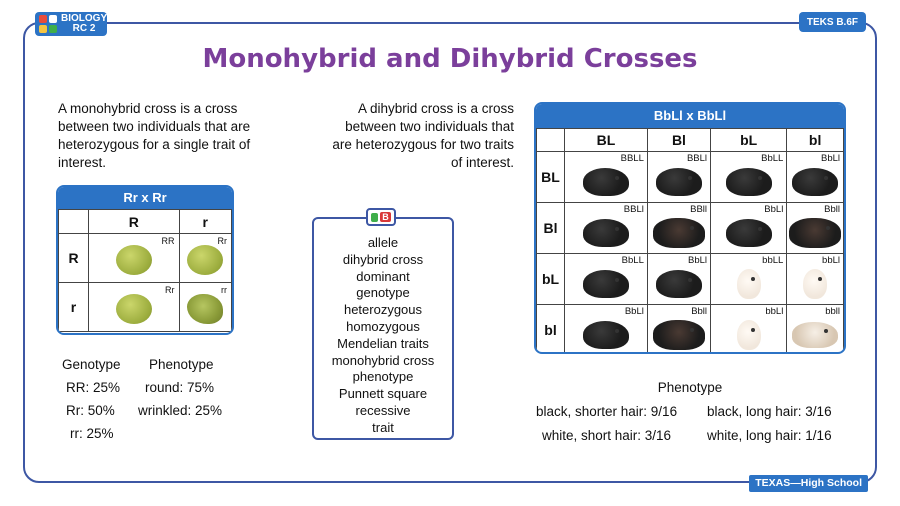 The image size is (900, 506). Describe the element at coordinates (205, 309) in the screenshot. I see `wrinkled-pea-image` at that location.